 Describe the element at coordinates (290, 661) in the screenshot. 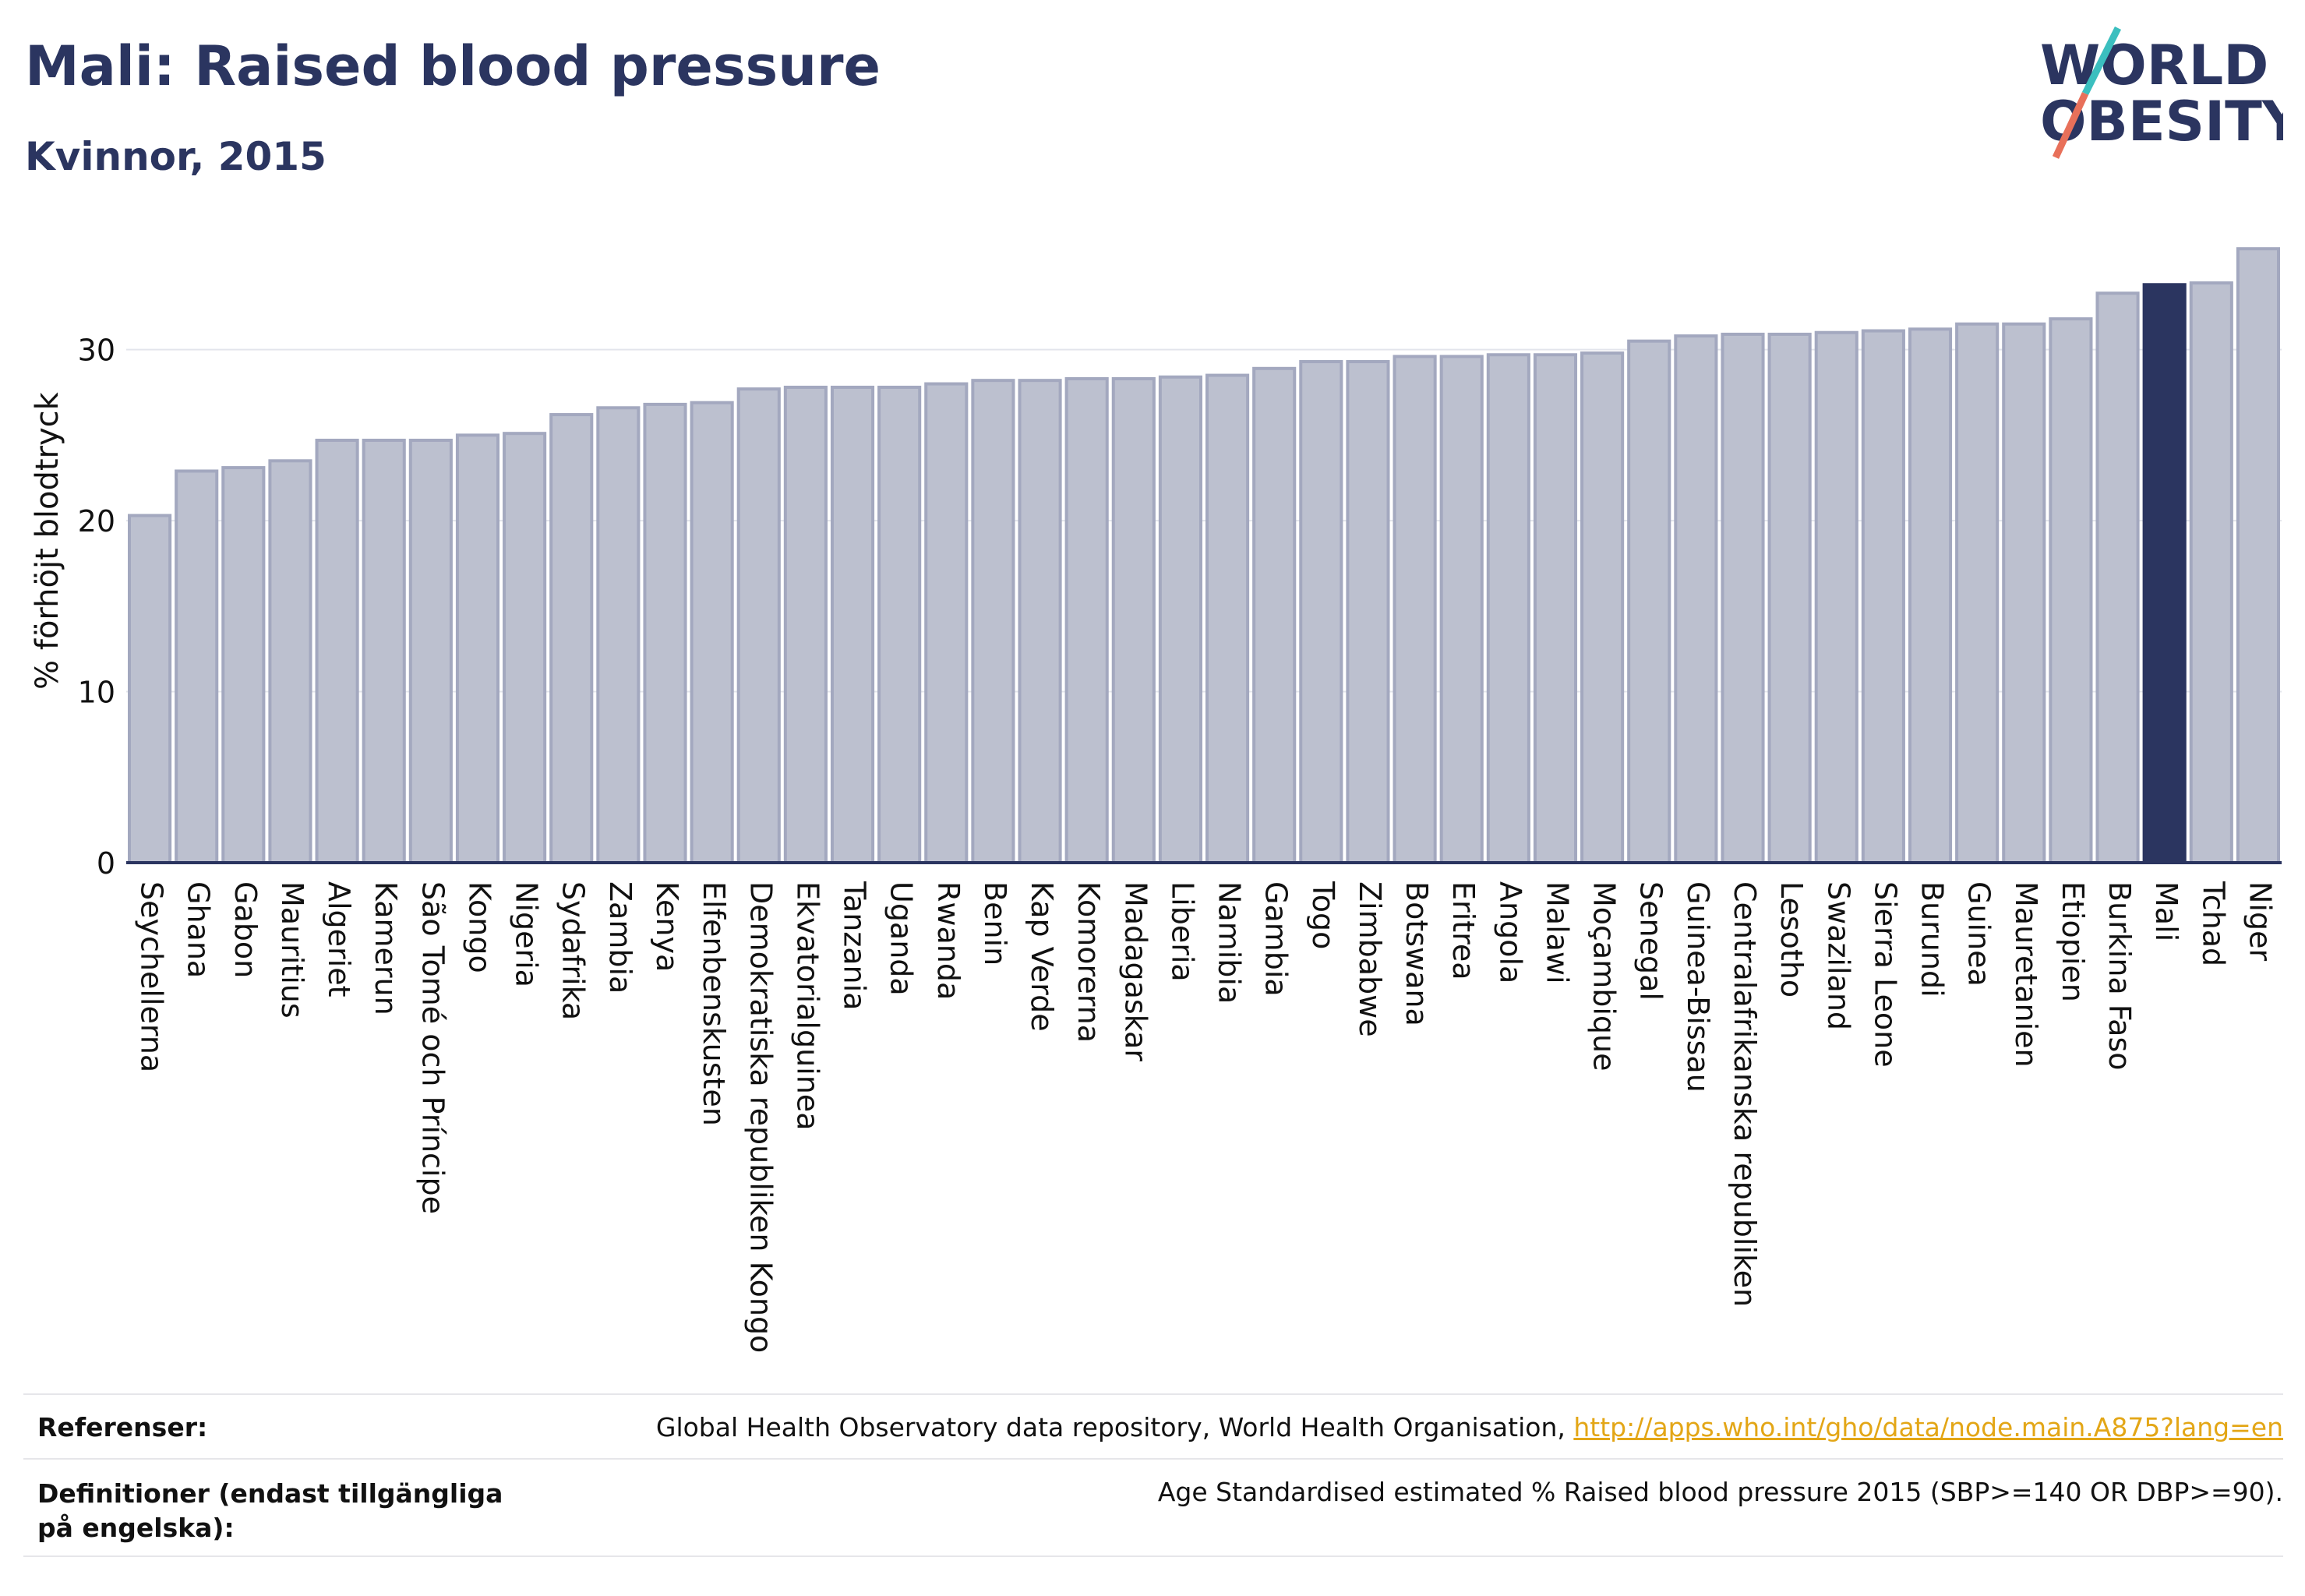

I see `bar-mauritius` at that location.